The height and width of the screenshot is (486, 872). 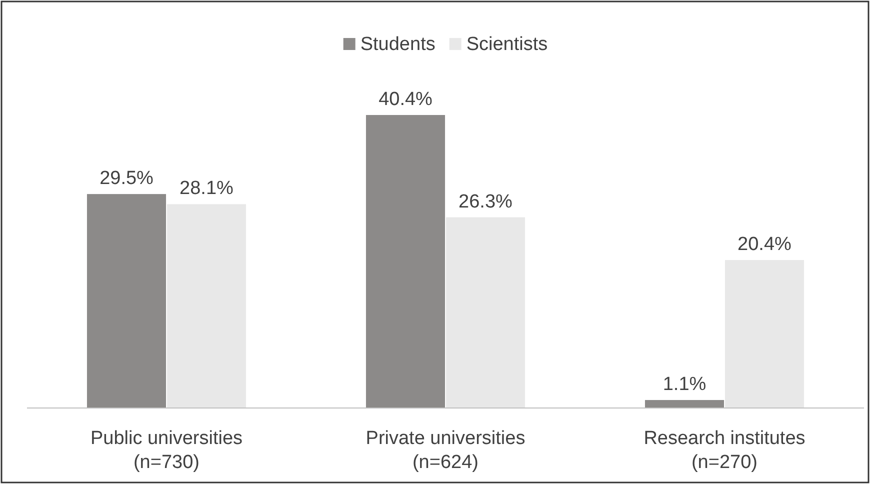 What do you see at coordinates (765, 245) in the screenshot?
I see `data-label: 20.4%` at bounding box center [765, 245].